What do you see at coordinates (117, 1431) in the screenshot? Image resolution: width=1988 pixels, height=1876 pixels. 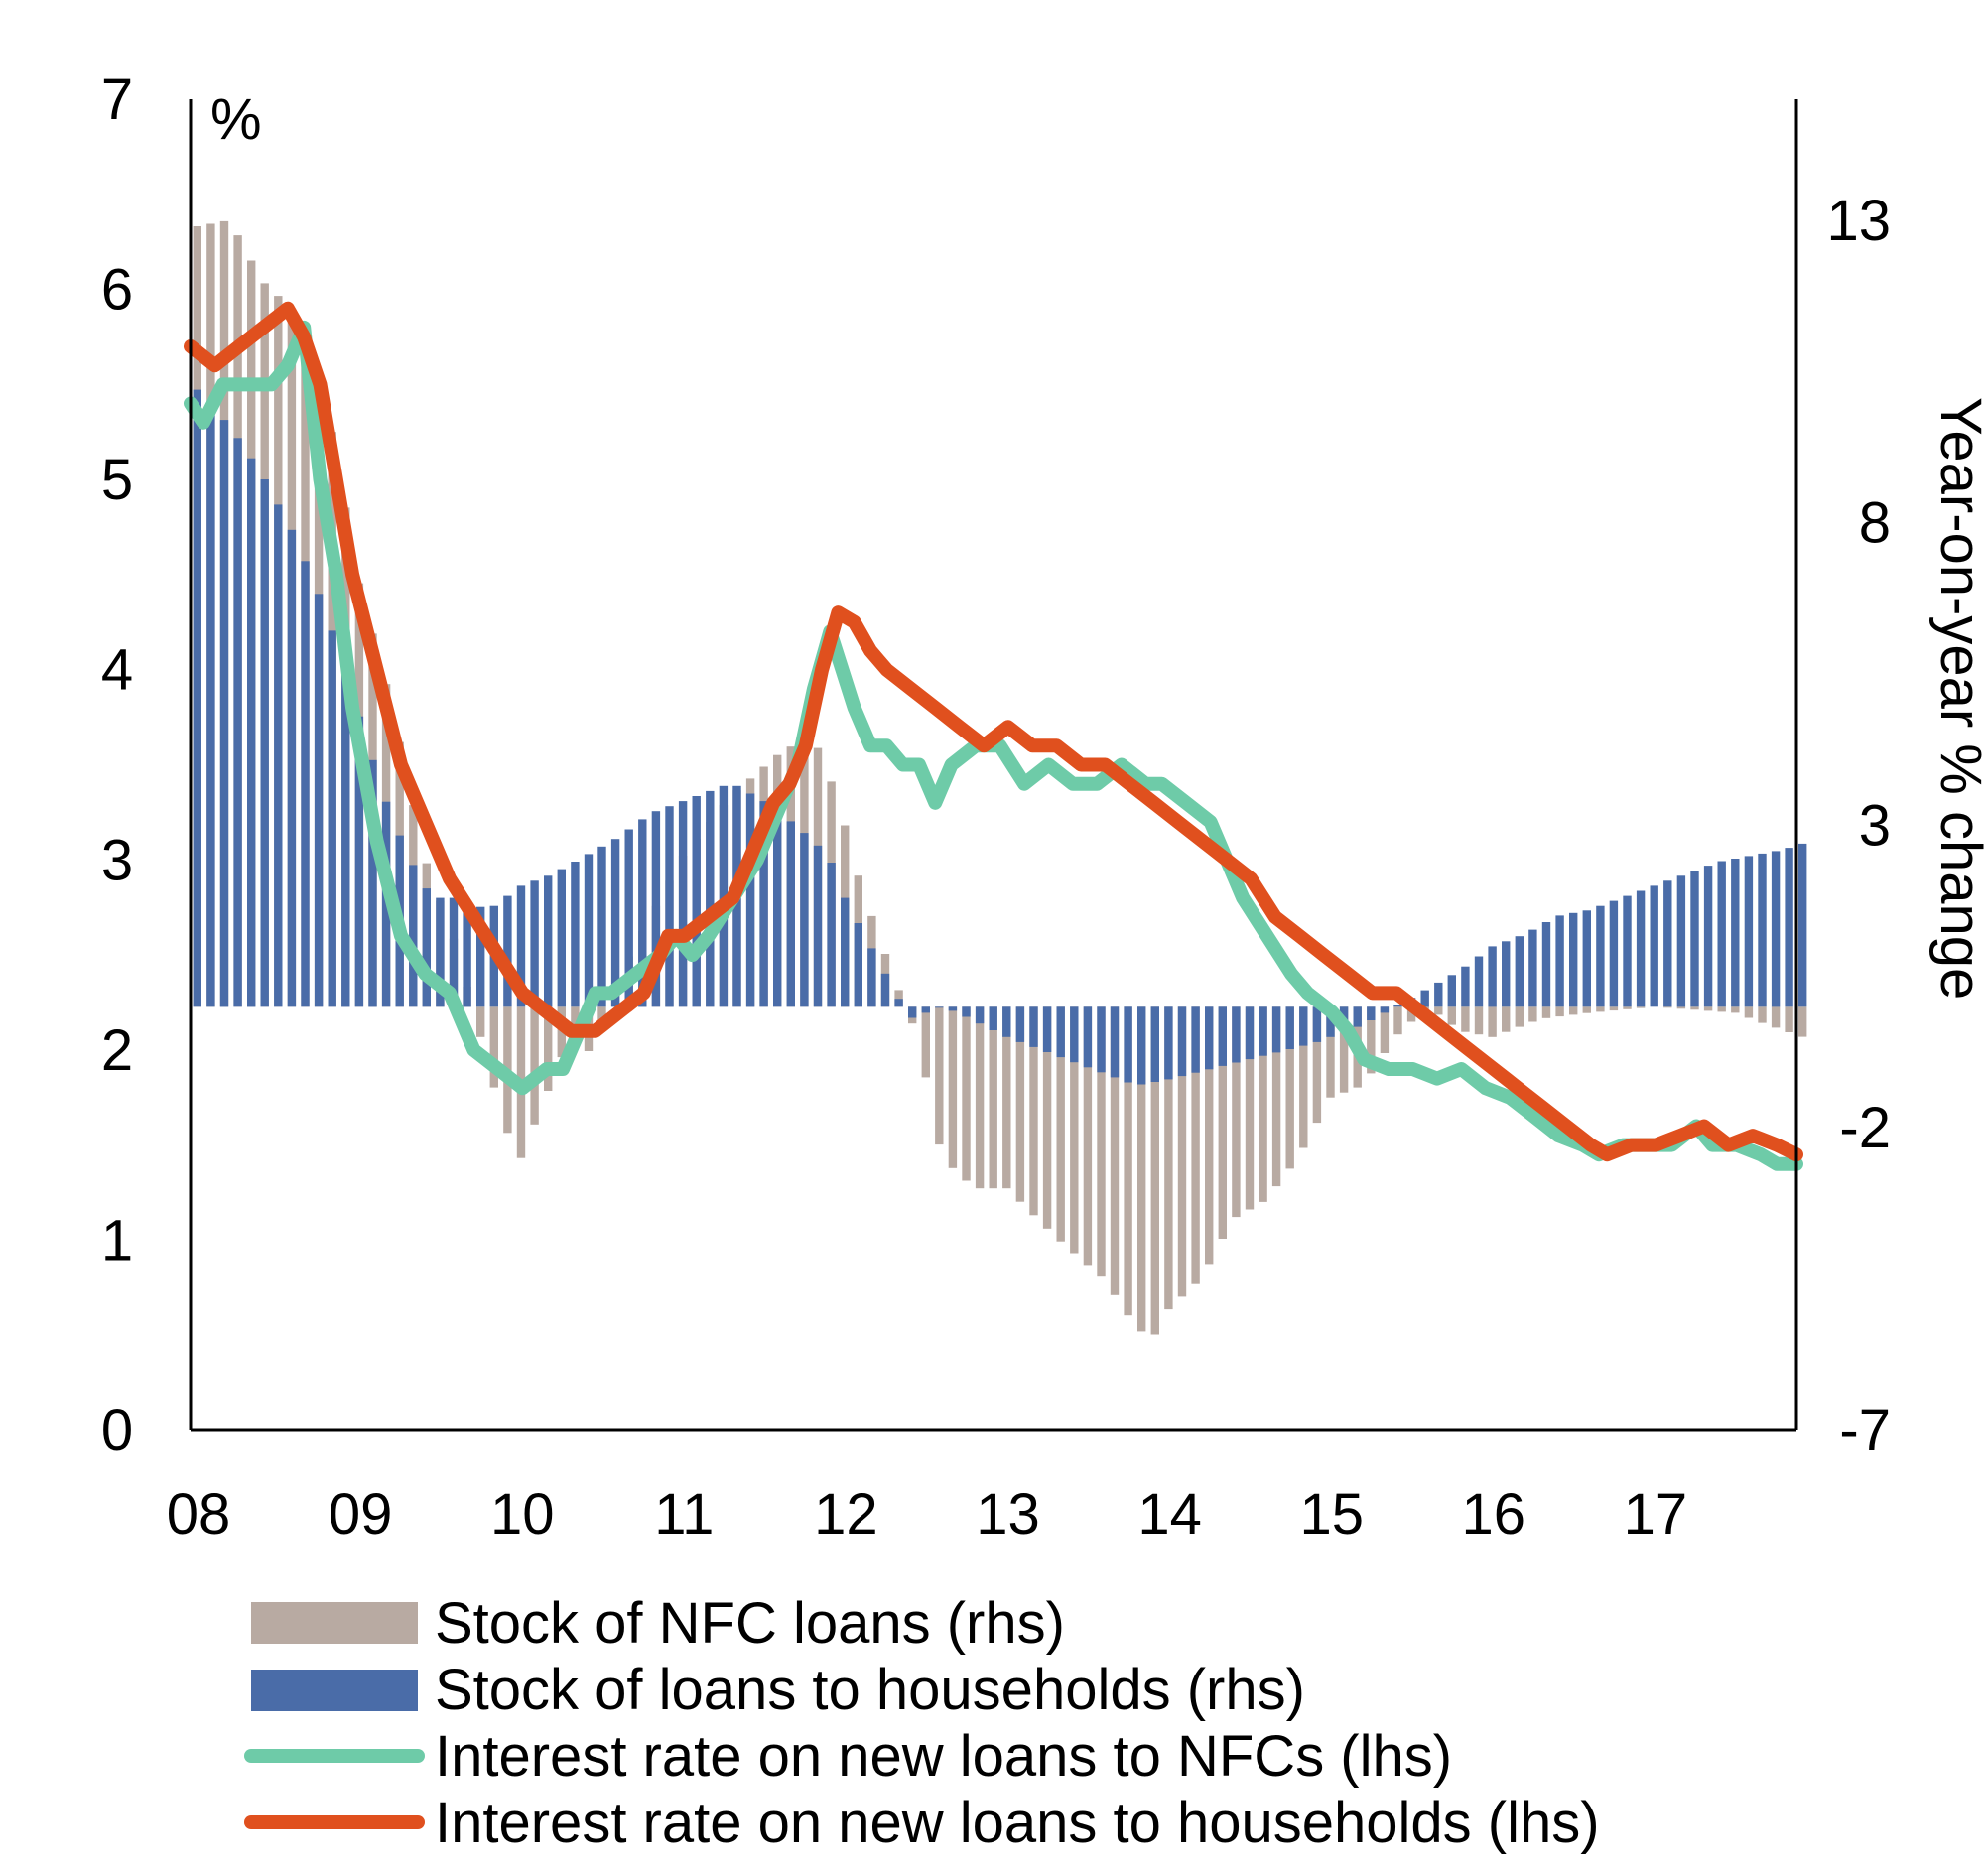 I see `left-tick-label: 0` at bounding box center [117, 1431].